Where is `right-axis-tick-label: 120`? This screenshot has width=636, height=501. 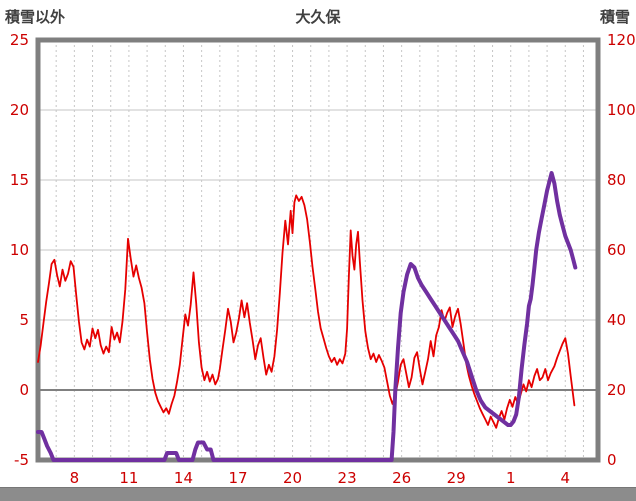
right-axis-tick-label: 120 is located at coordinates (621, 40).